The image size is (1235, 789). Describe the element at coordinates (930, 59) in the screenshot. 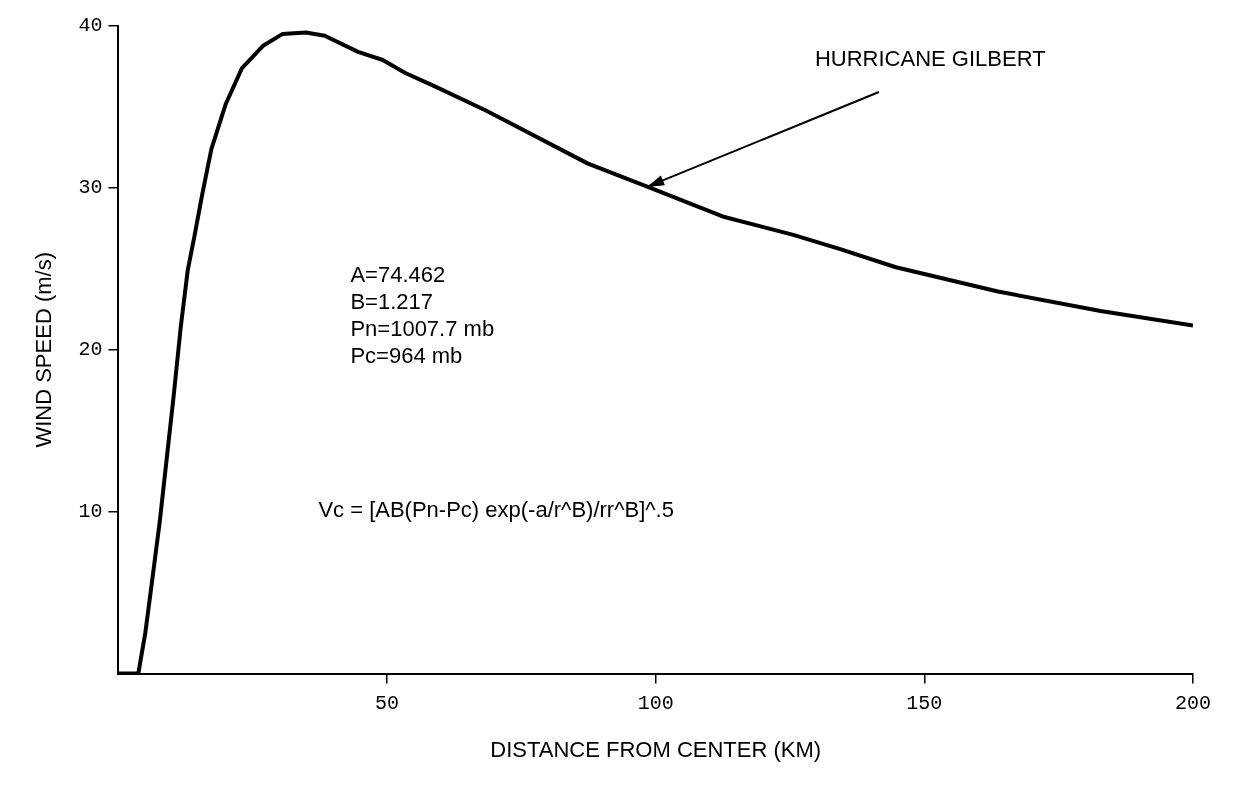

I see `annotation: HURRICANE GILBERT` at that location.